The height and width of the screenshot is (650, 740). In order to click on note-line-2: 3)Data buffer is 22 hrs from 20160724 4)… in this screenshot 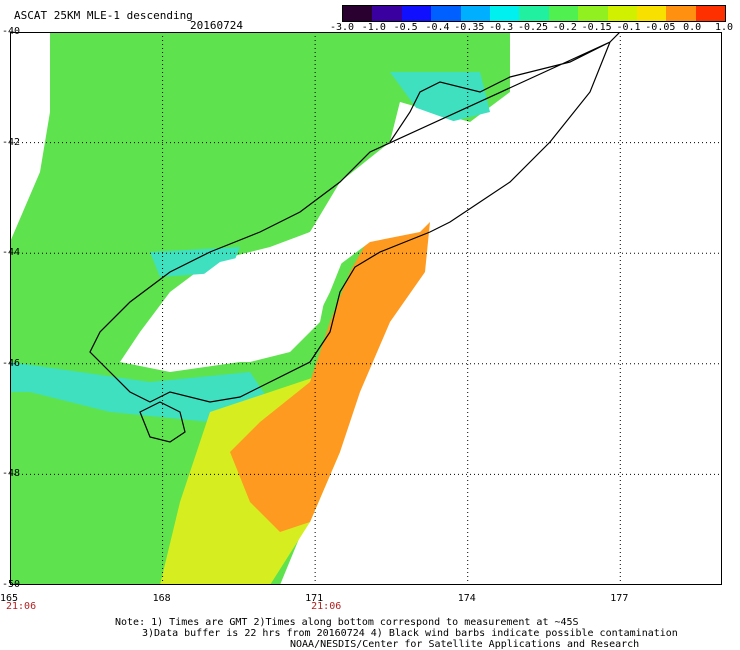, I will do `click(410, 633)`.